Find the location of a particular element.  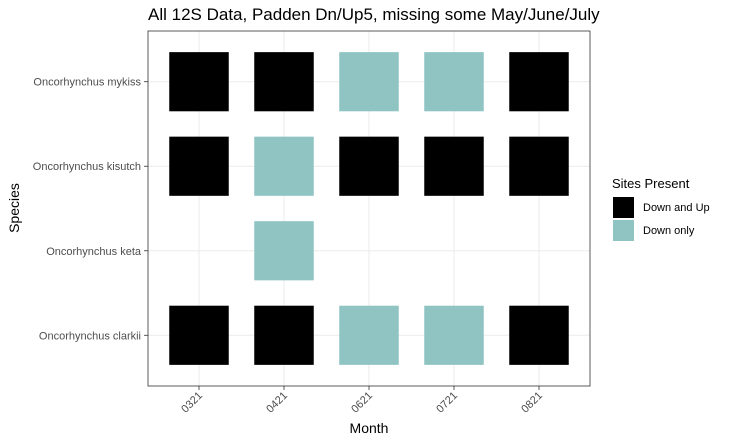

y-axis-title: Species is located at coordinates (14, 208).